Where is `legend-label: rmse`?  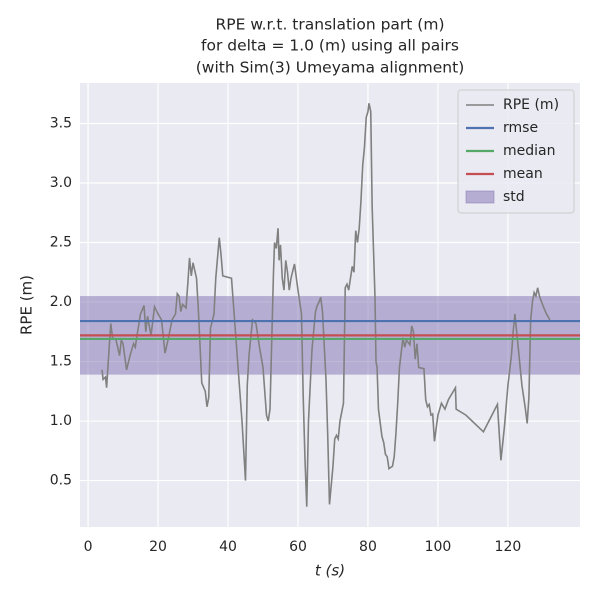 legend-label: rmse is located at coordinates (520, 128).